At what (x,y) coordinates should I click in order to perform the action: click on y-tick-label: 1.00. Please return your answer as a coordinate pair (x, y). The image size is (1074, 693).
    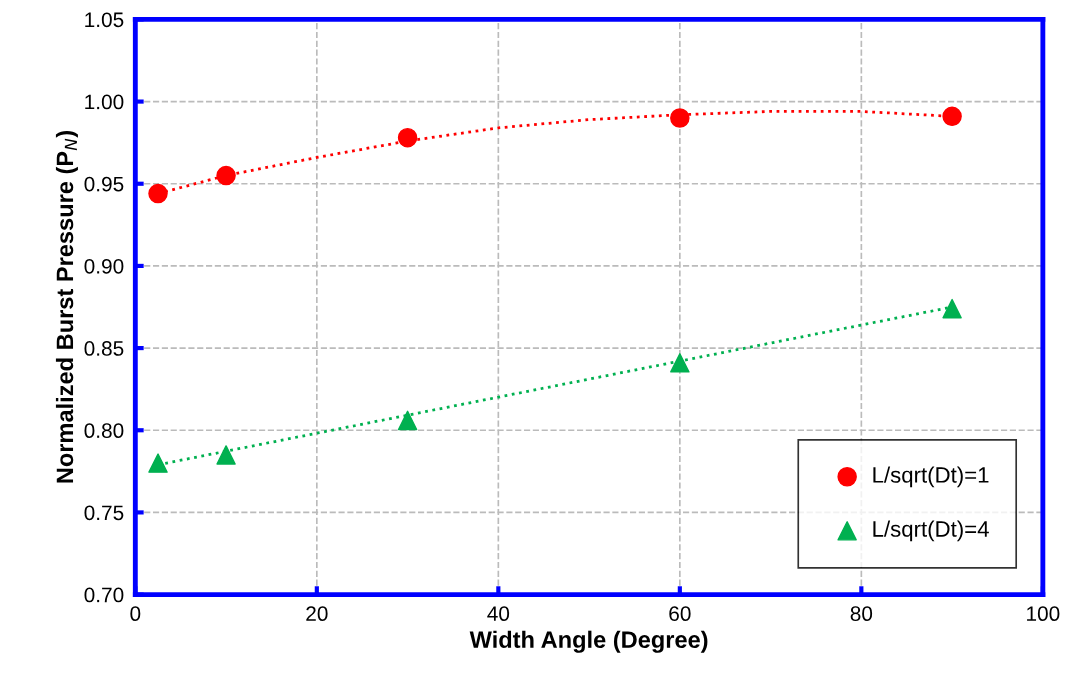
    Looking at the image, I should click on (104, 102).